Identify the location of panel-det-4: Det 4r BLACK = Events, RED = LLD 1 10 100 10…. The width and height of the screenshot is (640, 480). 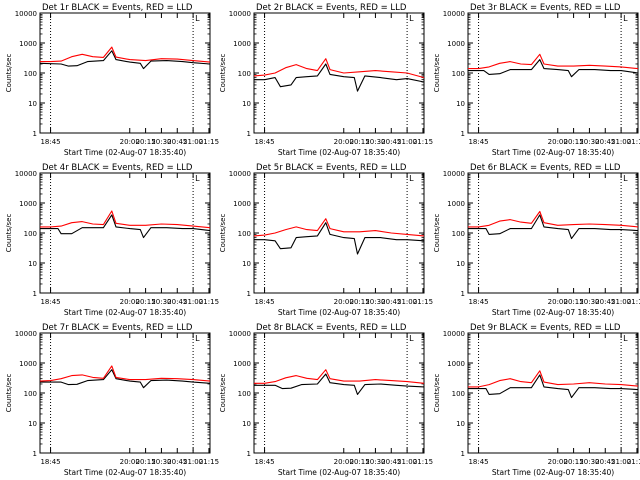
(112, 240).